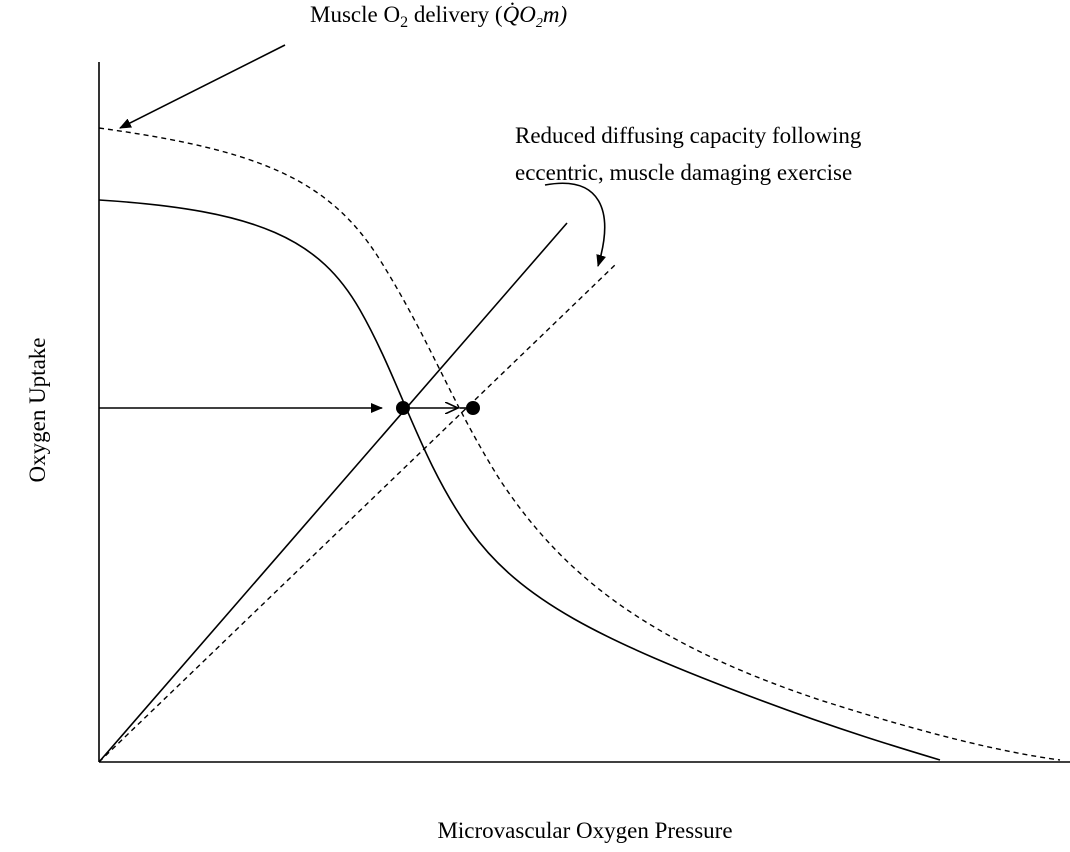 The height and width of the screenshot is (852, 1070). What do you see at coordinates (575, 224) in the screenshot?
I see `curved-arrow` at bounding box center [575, 224].